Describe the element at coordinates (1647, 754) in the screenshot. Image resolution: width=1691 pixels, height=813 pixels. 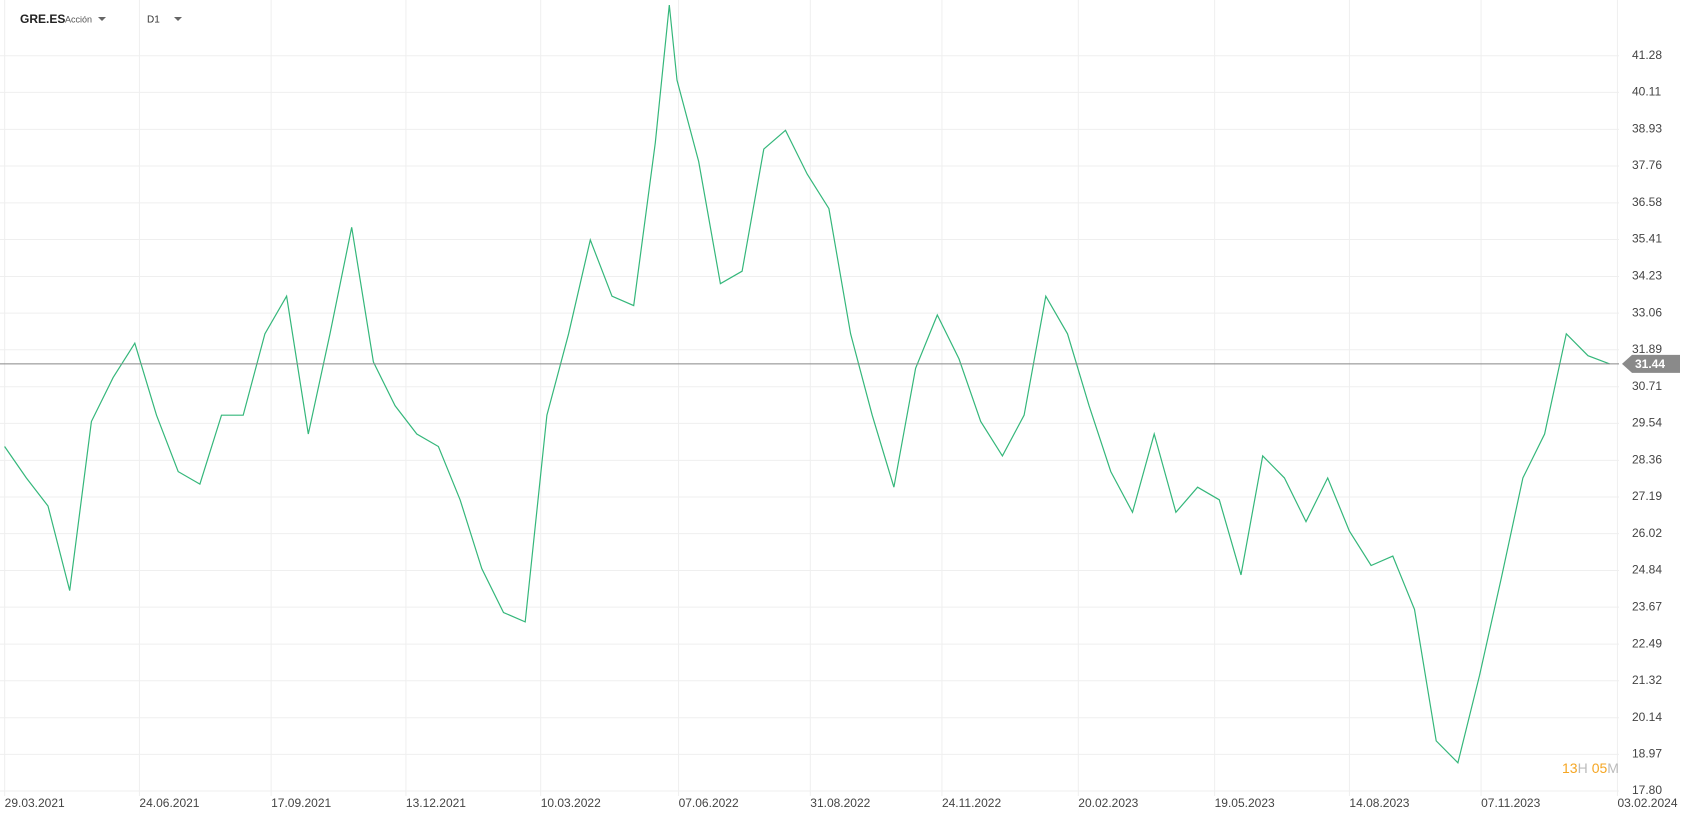
I see `y-tick-label: 18.97` at that location.